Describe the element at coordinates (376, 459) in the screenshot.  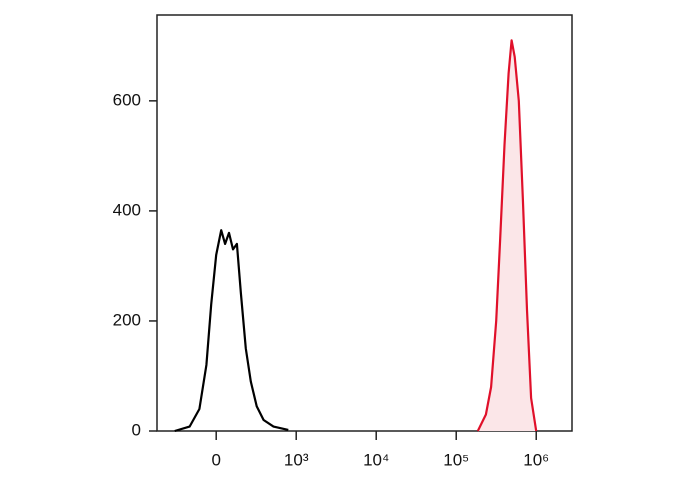
I see `x-tick-label: 10⁴` at that location.